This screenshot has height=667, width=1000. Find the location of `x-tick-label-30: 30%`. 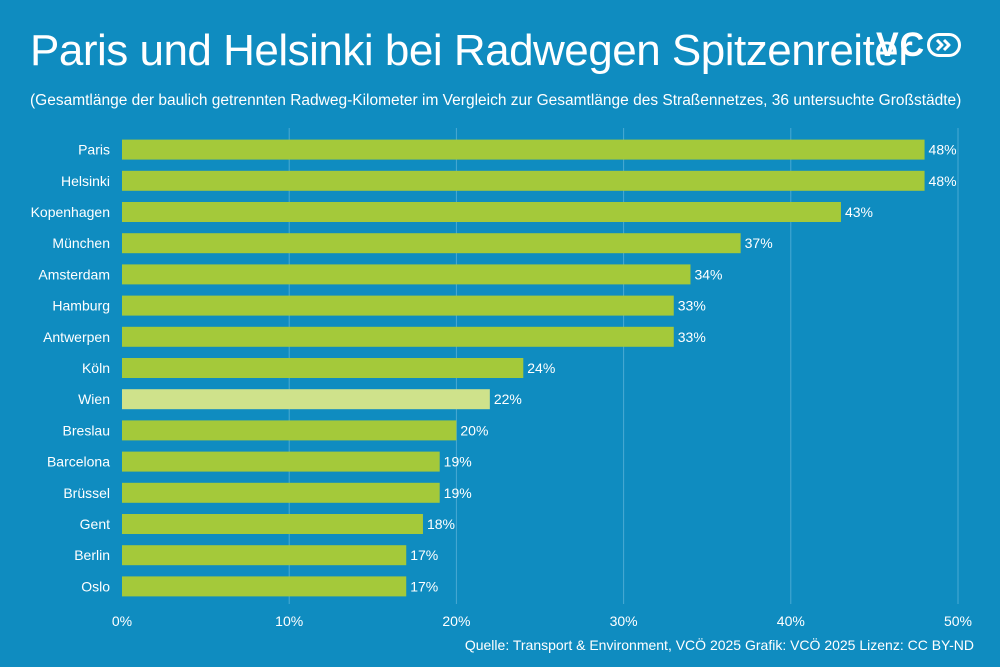

x-tick-label-30: 30% is located at coordinates (624, 621).